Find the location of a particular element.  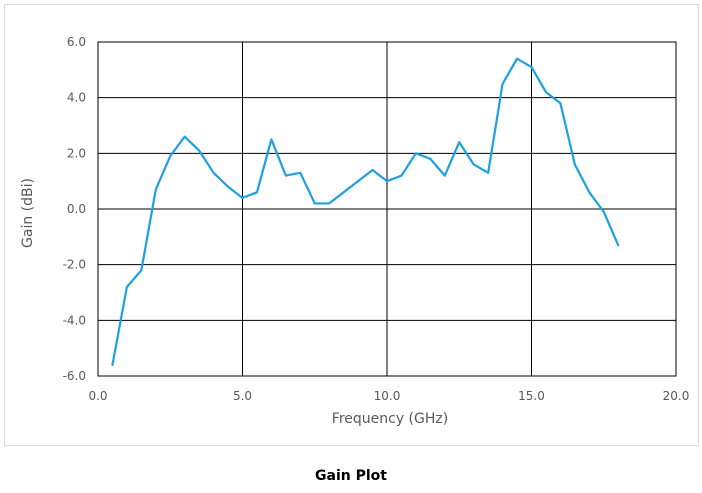

x-tick-label: 15.0 is located at coordinates (531, 396).